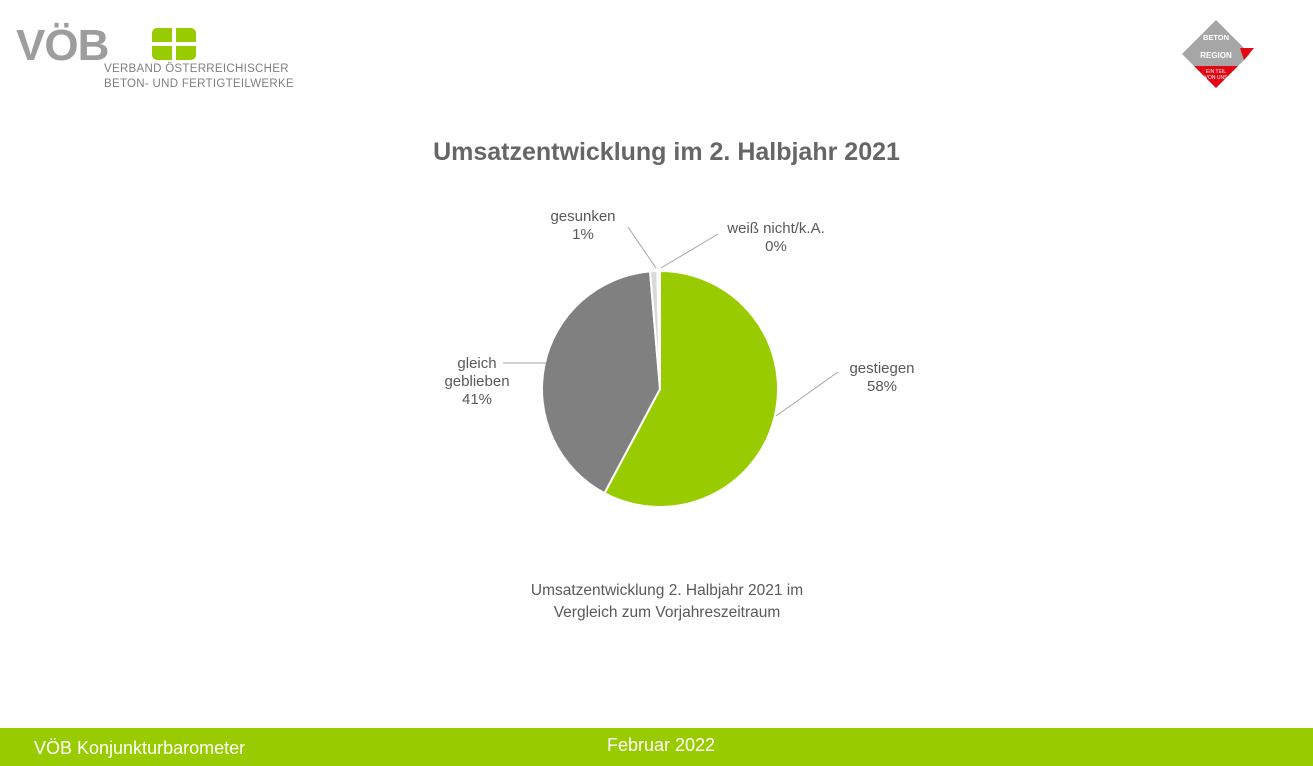 The height and width of the screenshot is (766, 1313). I want to click on caption-line-1: Umsatzentwicklung 2. Halbjahr 2021 im, so click(667, 590).